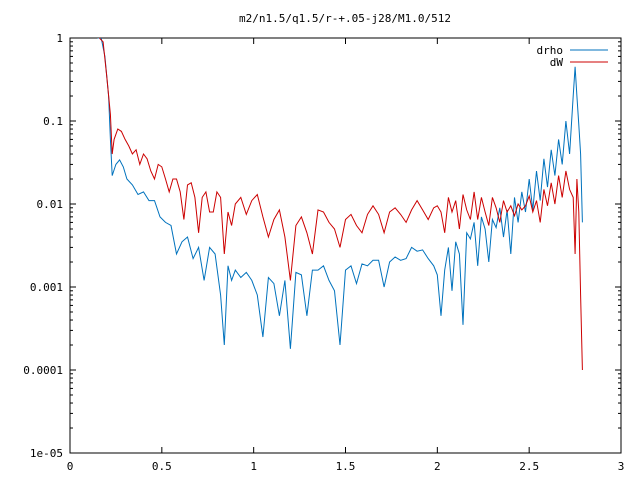 The height and width of the screenshot is (480, 640). Describe the element at coordinates (43, 370) in the screenshot. I see `y-tick-label: 0.0001` at that location.